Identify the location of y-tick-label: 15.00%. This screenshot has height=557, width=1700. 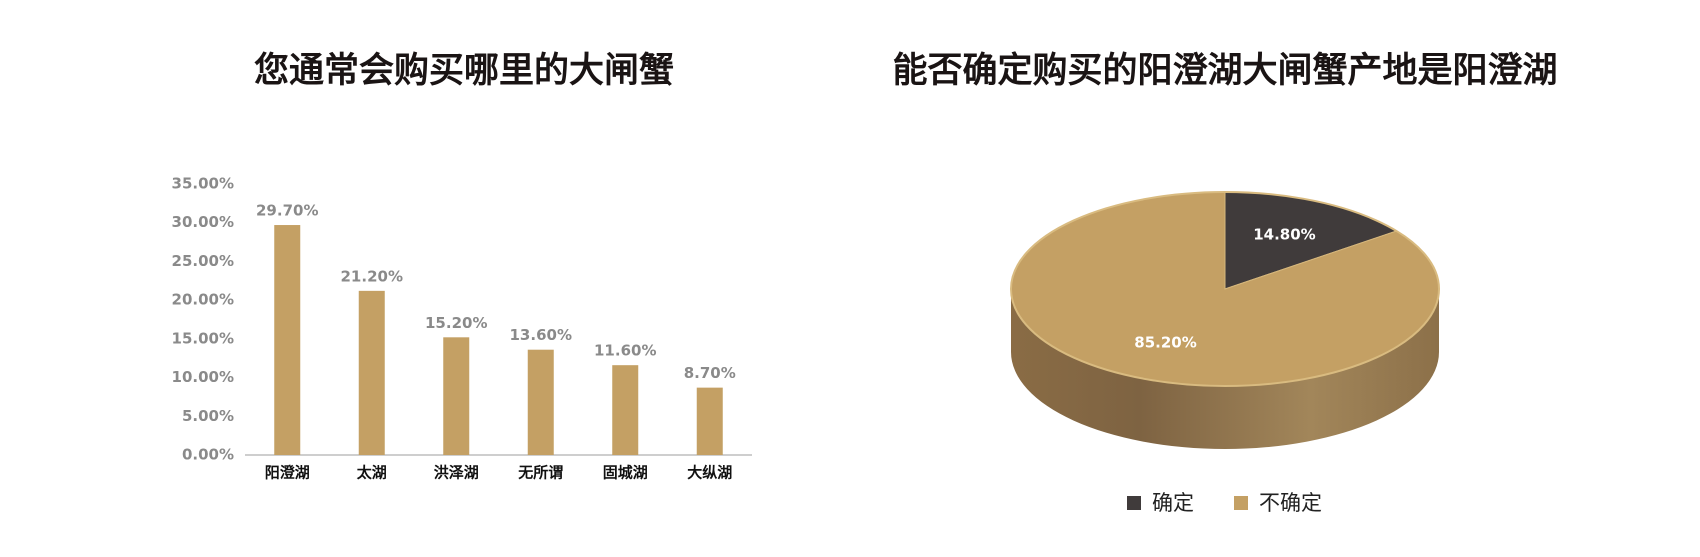
(203, 338).